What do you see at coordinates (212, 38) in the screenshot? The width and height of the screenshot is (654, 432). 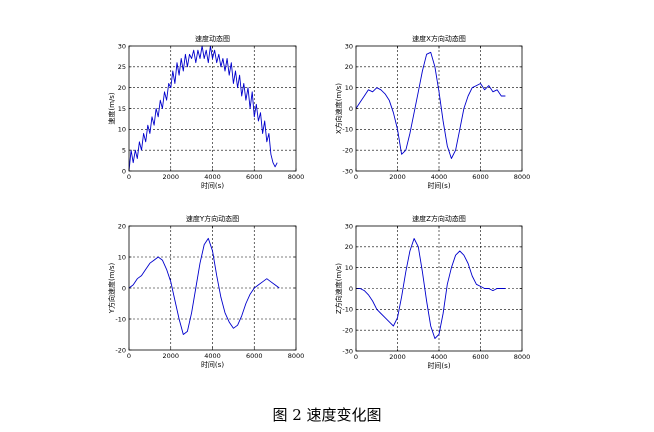 I see `chart-title: 速度动态图` at bounding box center [212, 38].